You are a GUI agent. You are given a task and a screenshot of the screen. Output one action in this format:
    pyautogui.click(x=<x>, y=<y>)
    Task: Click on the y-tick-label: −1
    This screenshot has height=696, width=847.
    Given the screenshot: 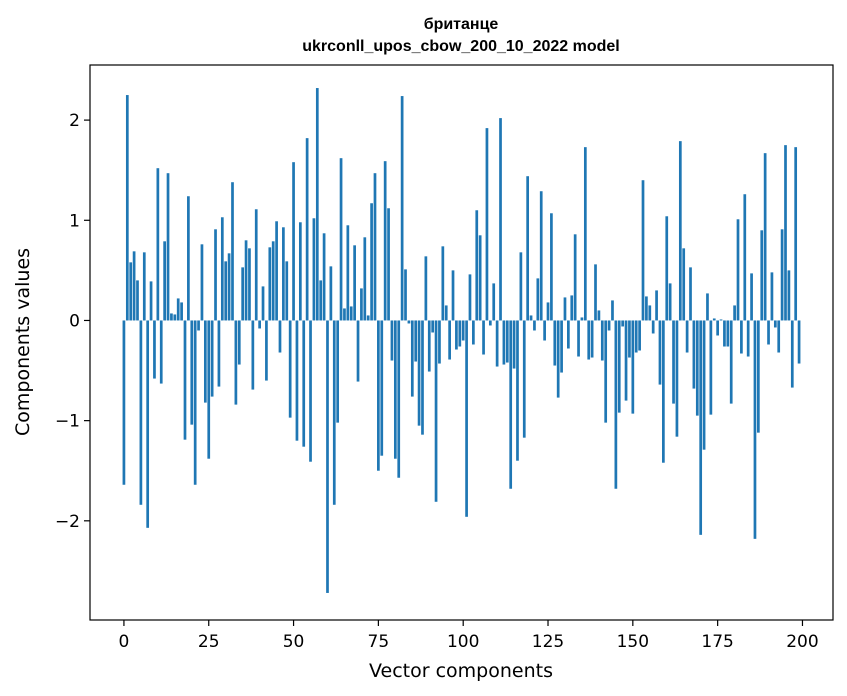 What is the action you would take?
    pyautogui.click(x=67, y=422)
    